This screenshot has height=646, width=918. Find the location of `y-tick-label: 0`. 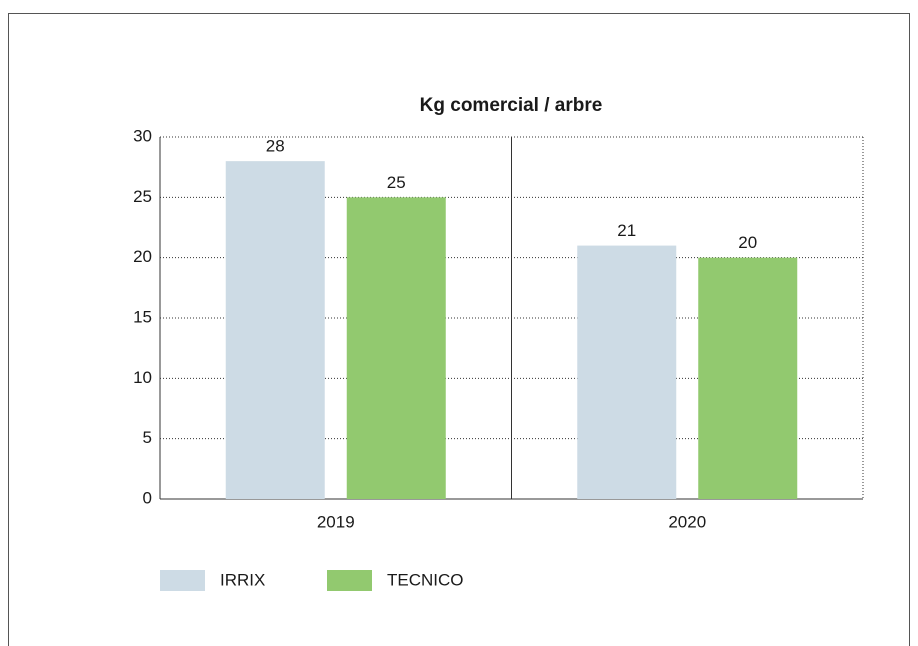

y-tick-label: 0 is located at coordinates (147, 497).